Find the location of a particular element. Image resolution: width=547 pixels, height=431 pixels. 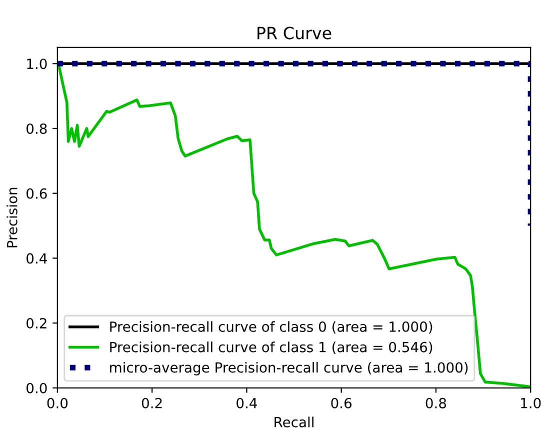

x-tick-label: 0.4 is located at coordinates (246, 403).